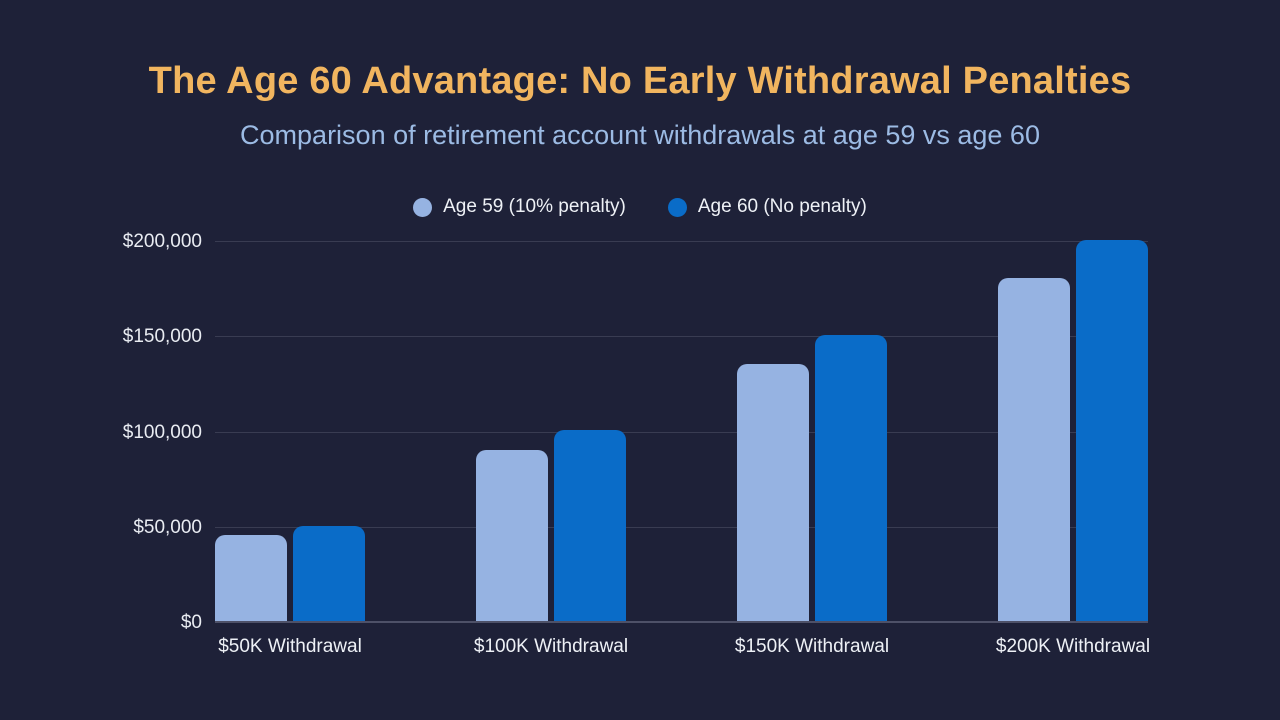 This screenshot has width=1280, height=720. What do you see at coordinates (1073, 646) in the screenshot?
I see `x-tick-label: $200K Withdrawal` at bounding box center [1073, 646].